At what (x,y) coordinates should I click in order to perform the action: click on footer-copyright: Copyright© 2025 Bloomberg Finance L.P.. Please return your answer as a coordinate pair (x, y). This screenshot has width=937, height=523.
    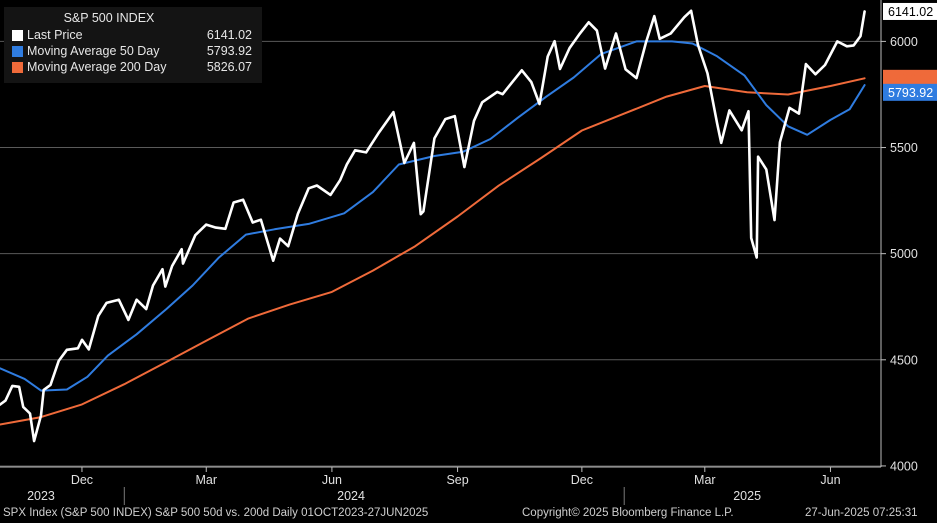
    Looking at the image, I should click on (628, 513).